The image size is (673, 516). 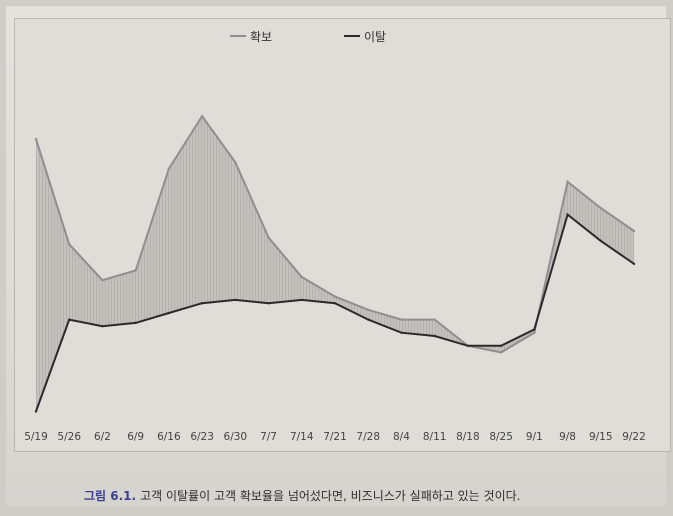 What do you see at coordinates (110, 496) in the screenshot?
I see `figure-label: 그림 6.1.` at bounding box center [110, 496].